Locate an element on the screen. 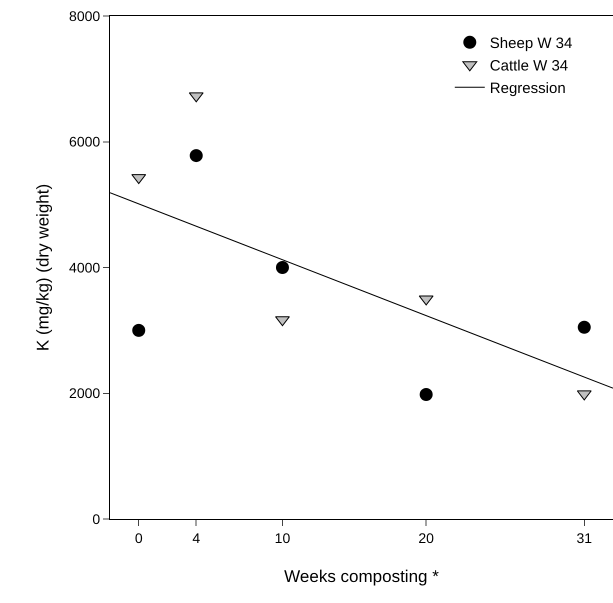  x-tick-label: 20 is located at coordinates (426, 538).